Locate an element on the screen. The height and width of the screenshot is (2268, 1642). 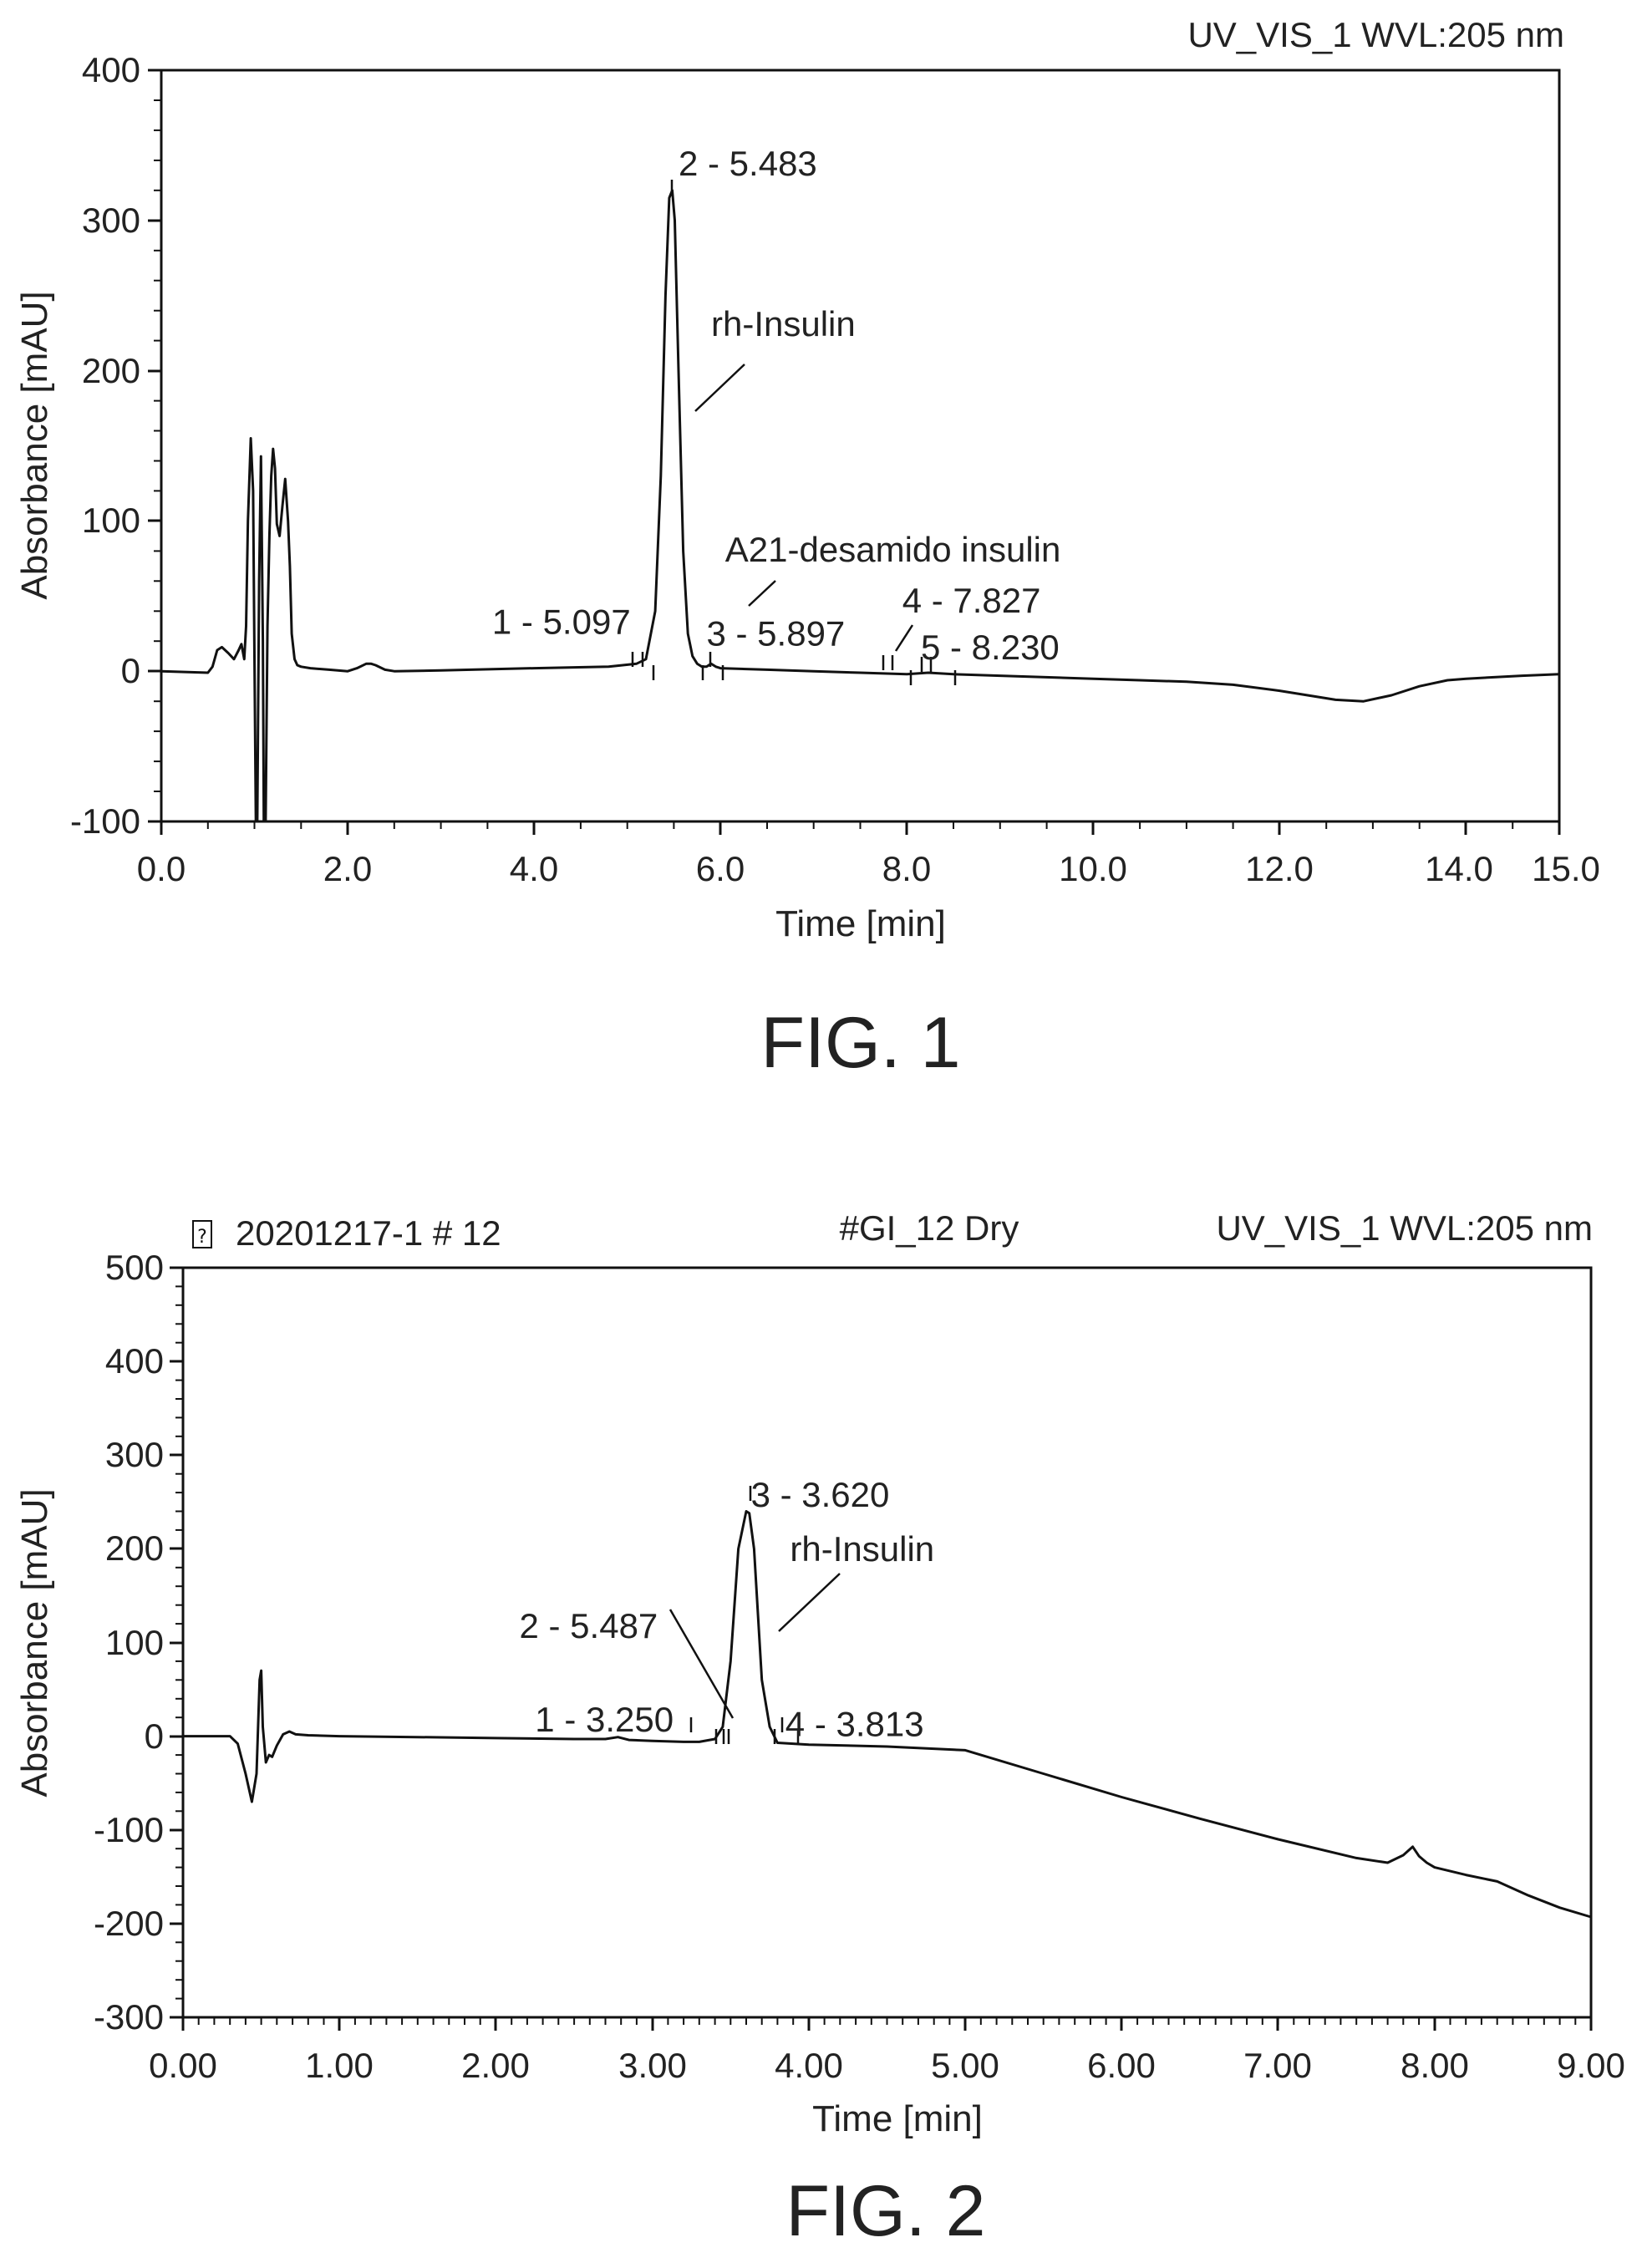
fig1-ytick: 100 is located at coordinates (122, 520).